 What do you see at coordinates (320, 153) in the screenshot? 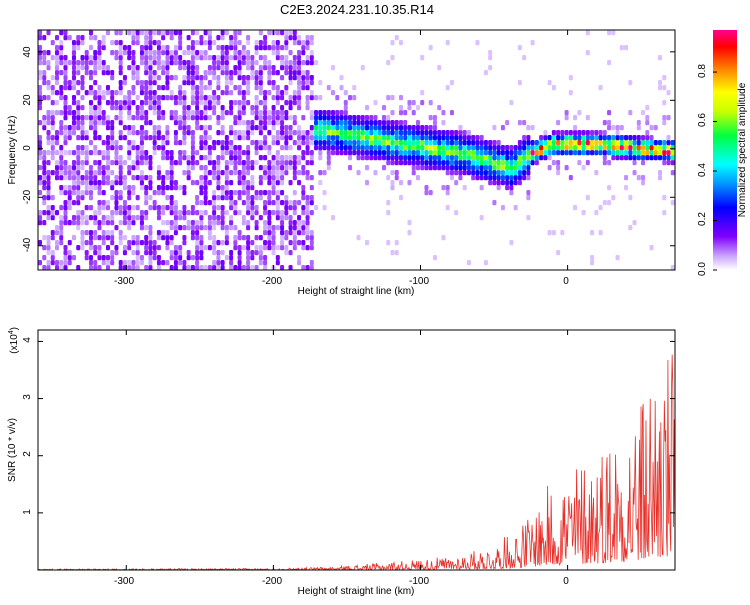
I see `spectrogram-cell-1952` at bounding box center [320, 153].